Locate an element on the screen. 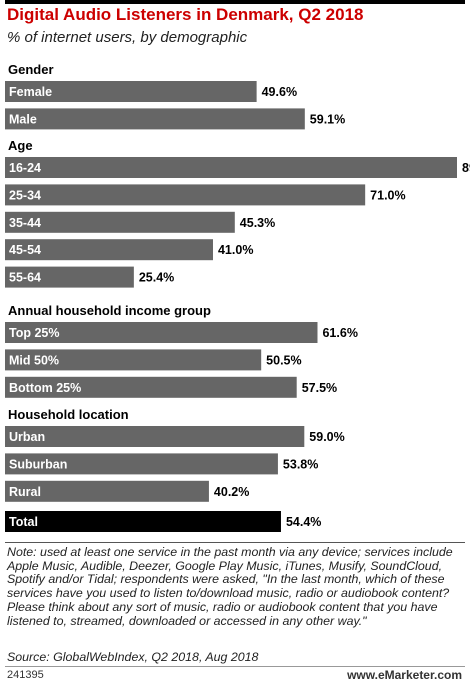 This screenshot has height=686, width=470. value-label: 40.2% is located at coordinates (231, 492).